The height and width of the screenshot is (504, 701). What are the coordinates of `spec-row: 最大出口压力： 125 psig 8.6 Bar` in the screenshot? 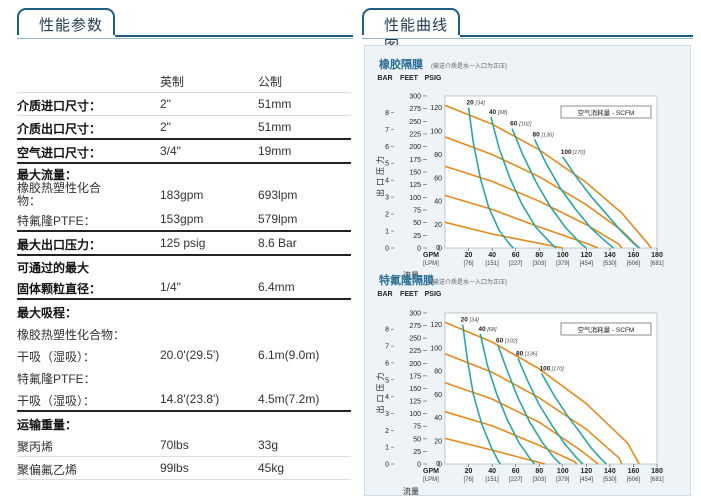 It's located at (184, 244).